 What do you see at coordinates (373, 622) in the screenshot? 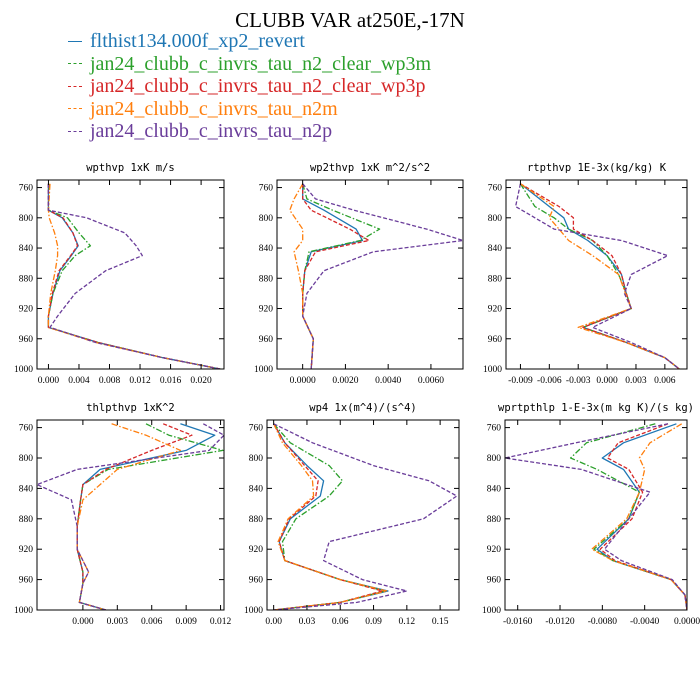
I see `x-tick-label: 0.09` at bounding box center [373, 622].